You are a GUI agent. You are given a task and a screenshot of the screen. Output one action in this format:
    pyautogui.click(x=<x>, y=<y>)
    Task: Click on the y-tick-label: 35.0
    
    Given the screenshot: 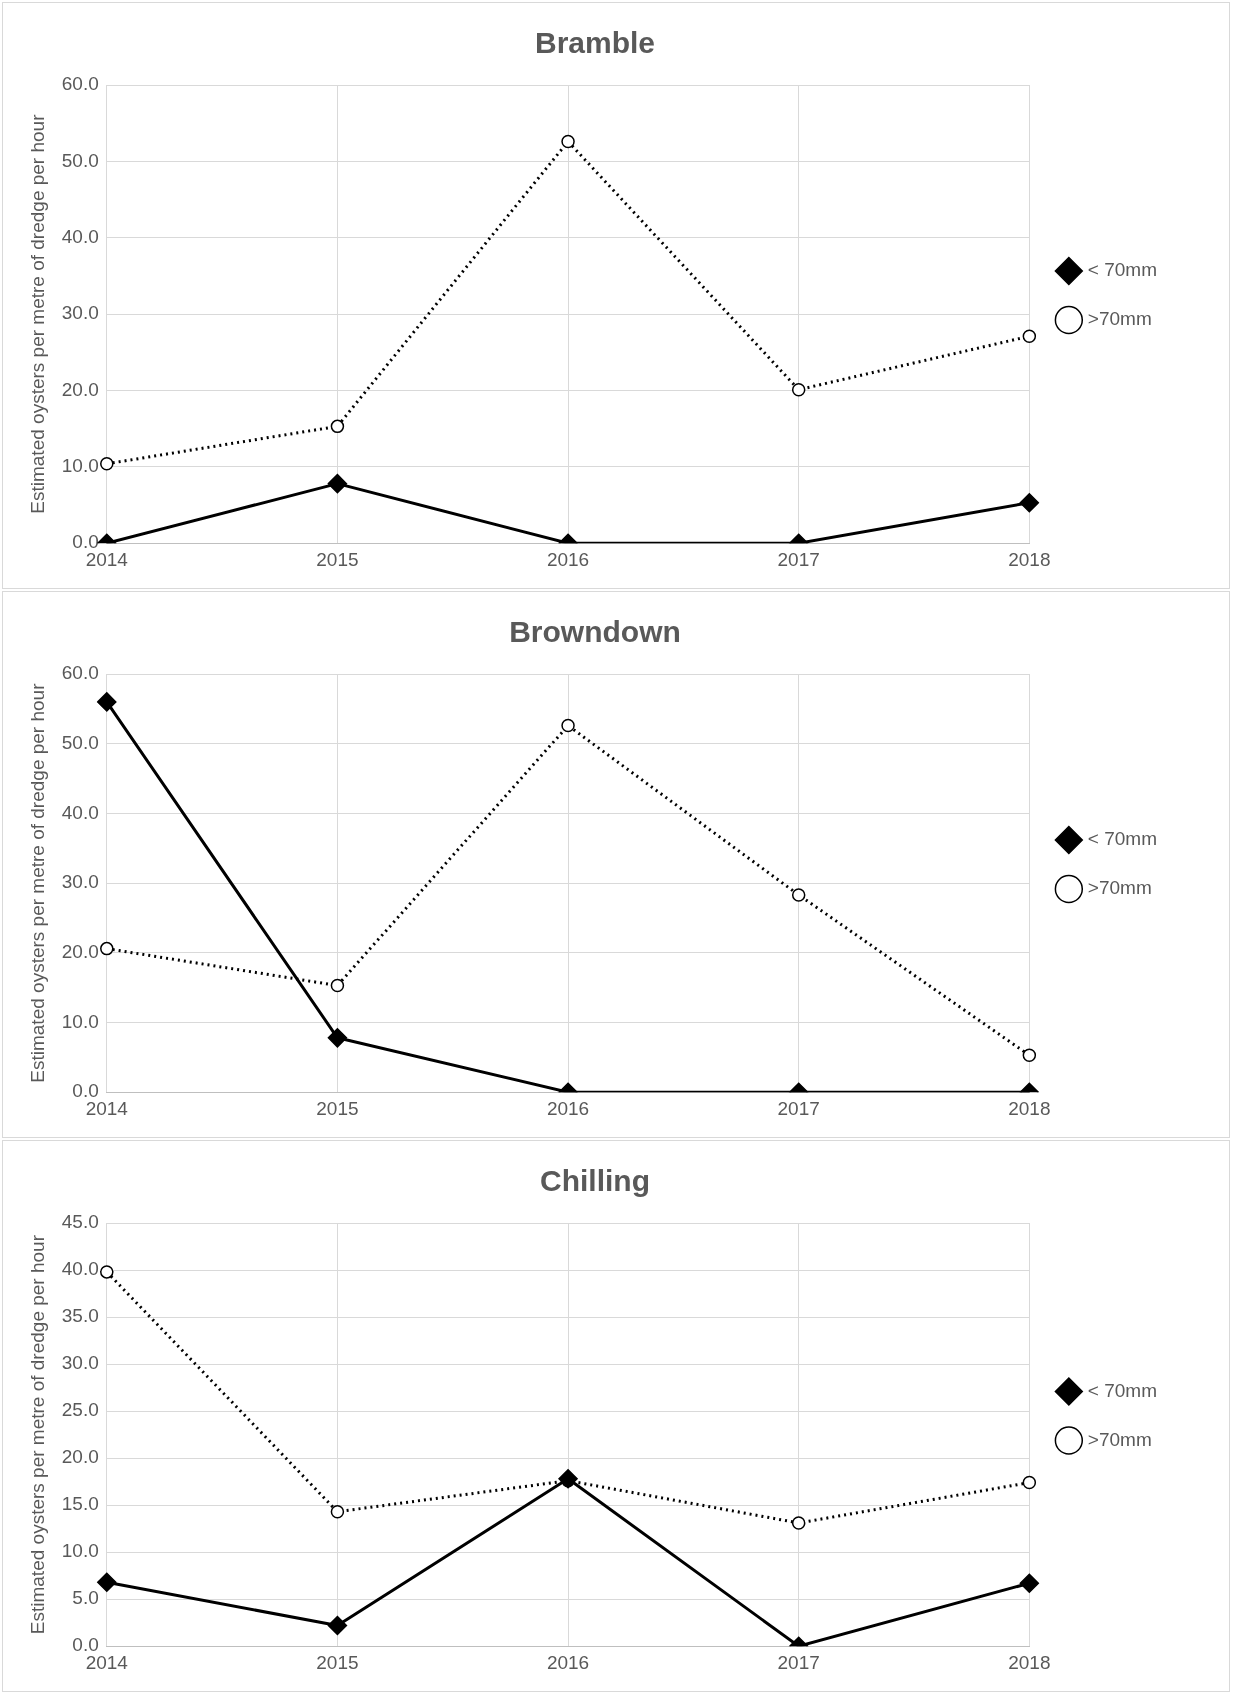 What is the action you would take?
    pyautogui.click(x=80, y=1316)
    